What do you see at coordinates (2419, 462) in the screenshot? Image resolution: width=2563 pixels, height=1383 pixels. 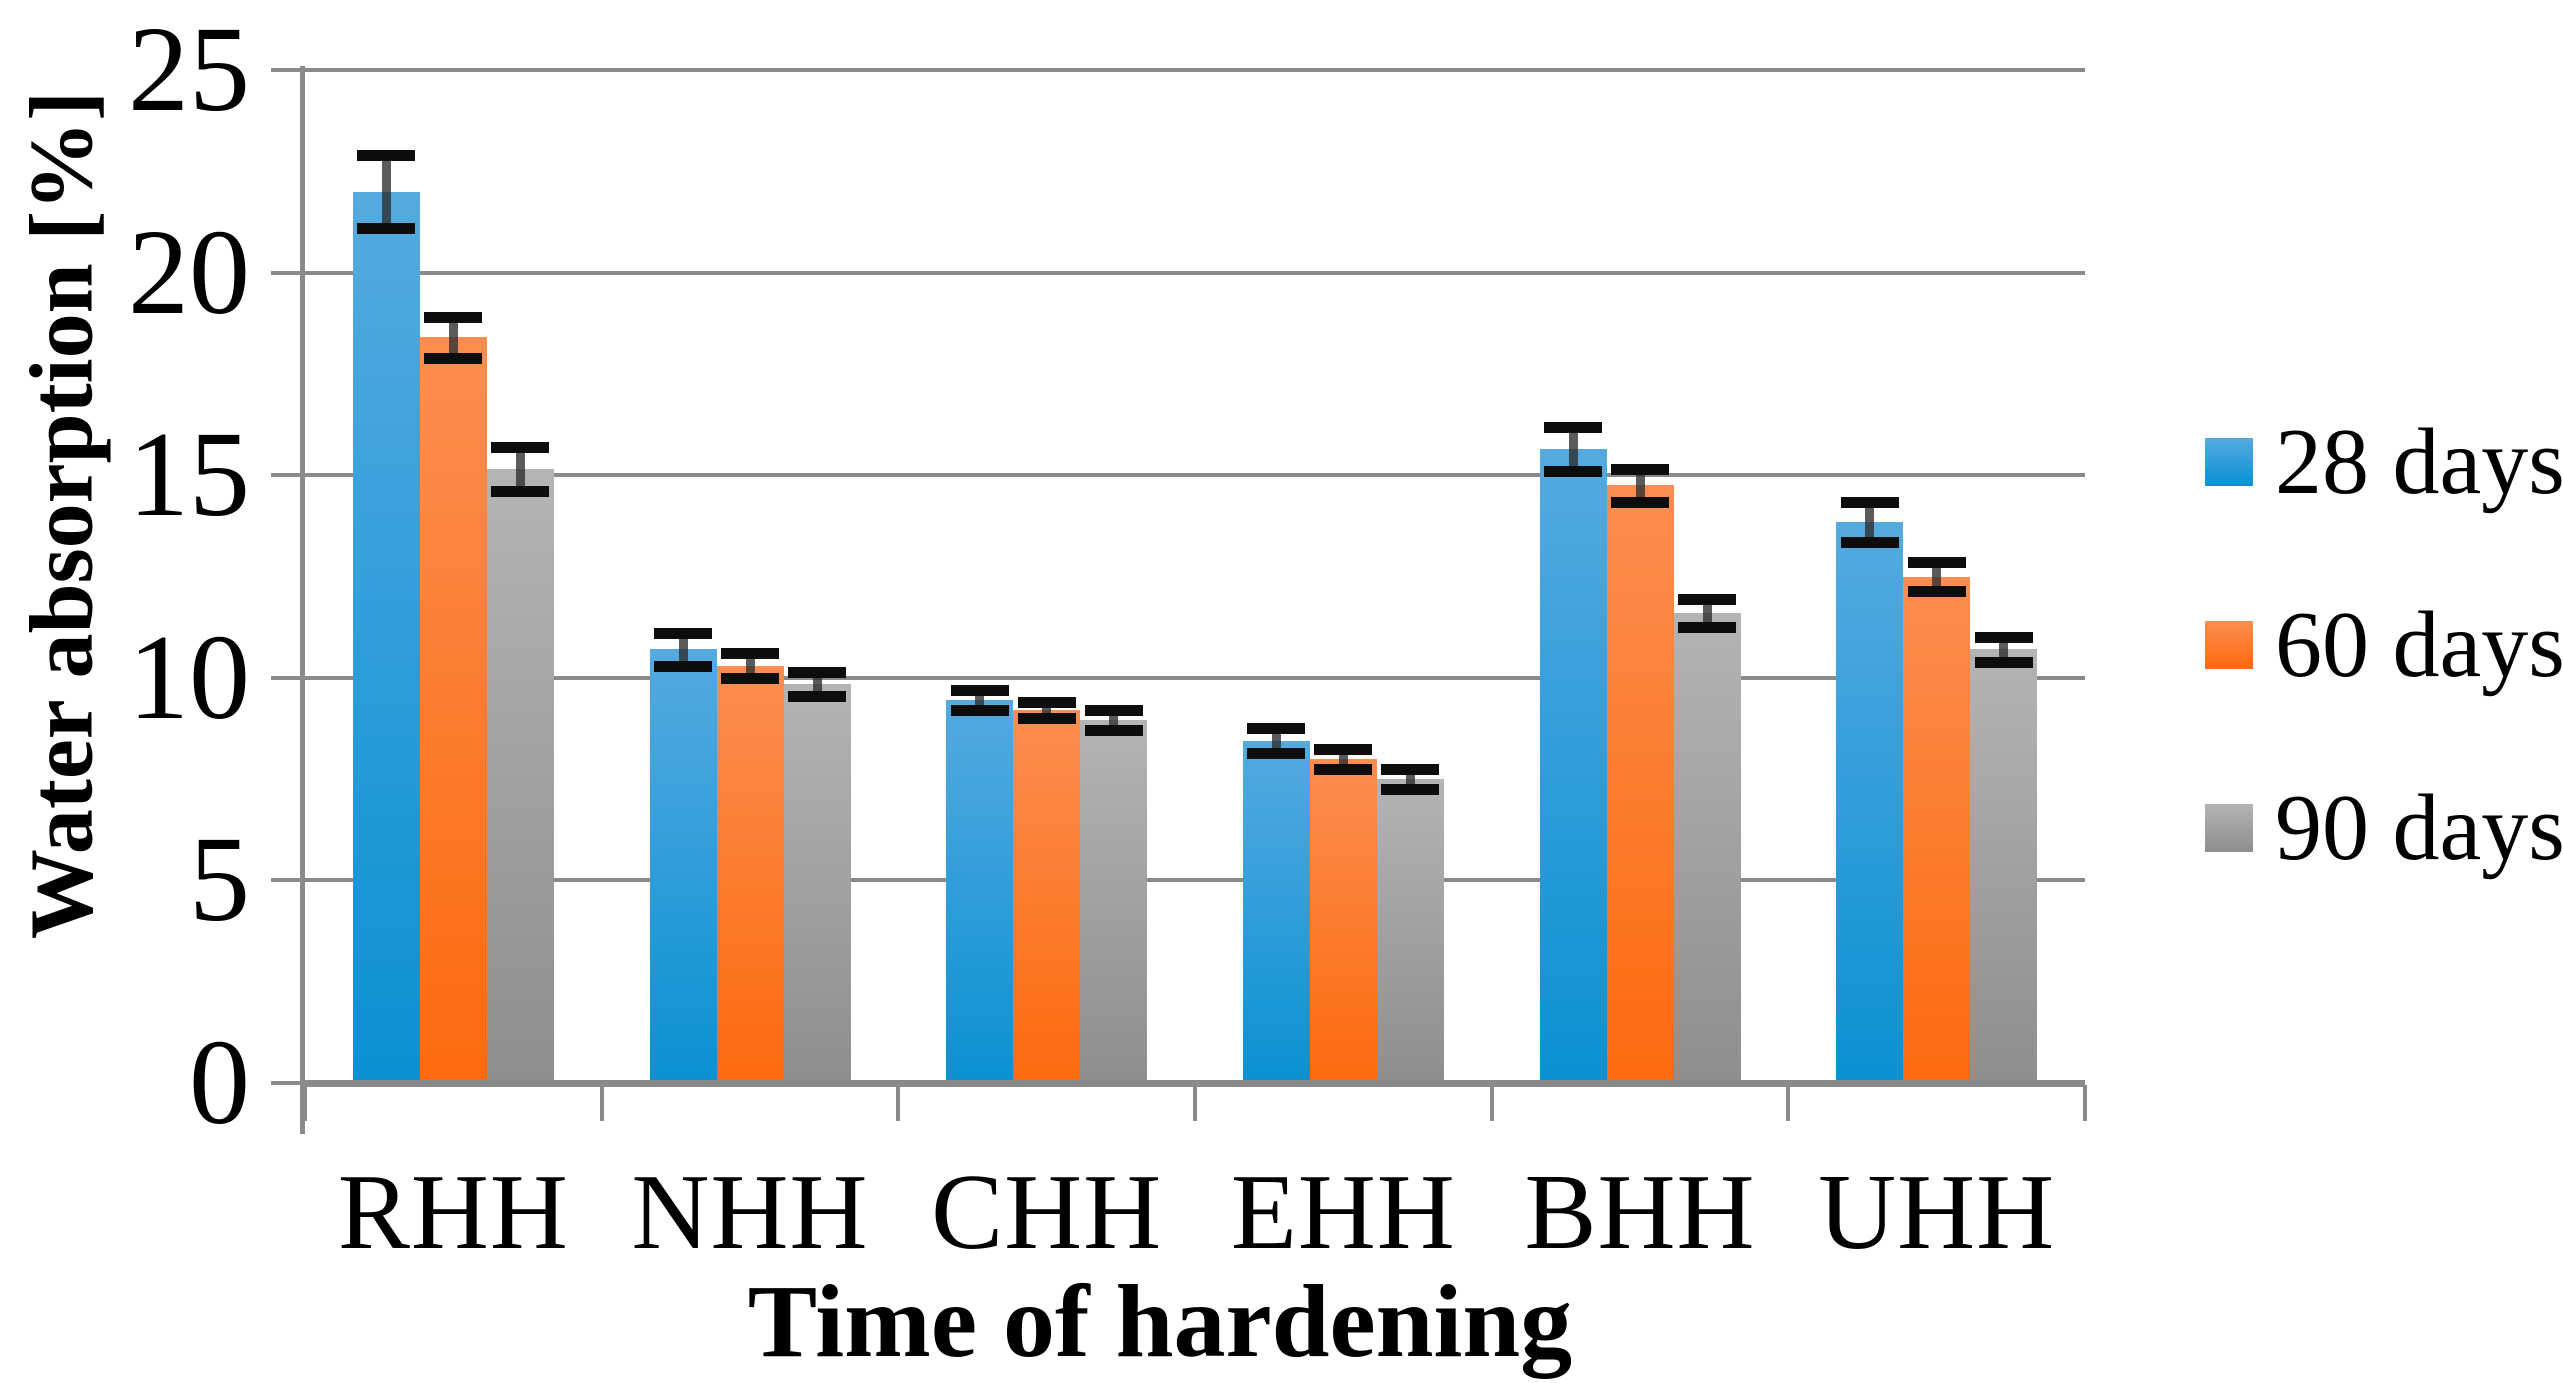 I see `legend-label: 28 days` at bounding box center [2419, 462].